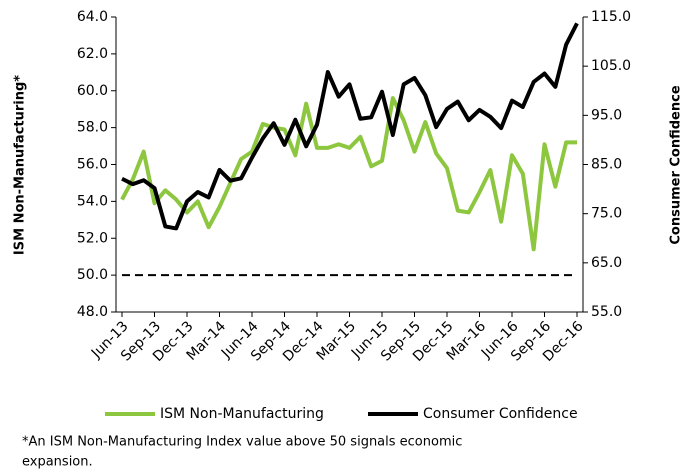  What do you see at coordinates (92, 17) in the screenshot?
I see `y-tick-label: 64.0` at bounding box center [92, 17].